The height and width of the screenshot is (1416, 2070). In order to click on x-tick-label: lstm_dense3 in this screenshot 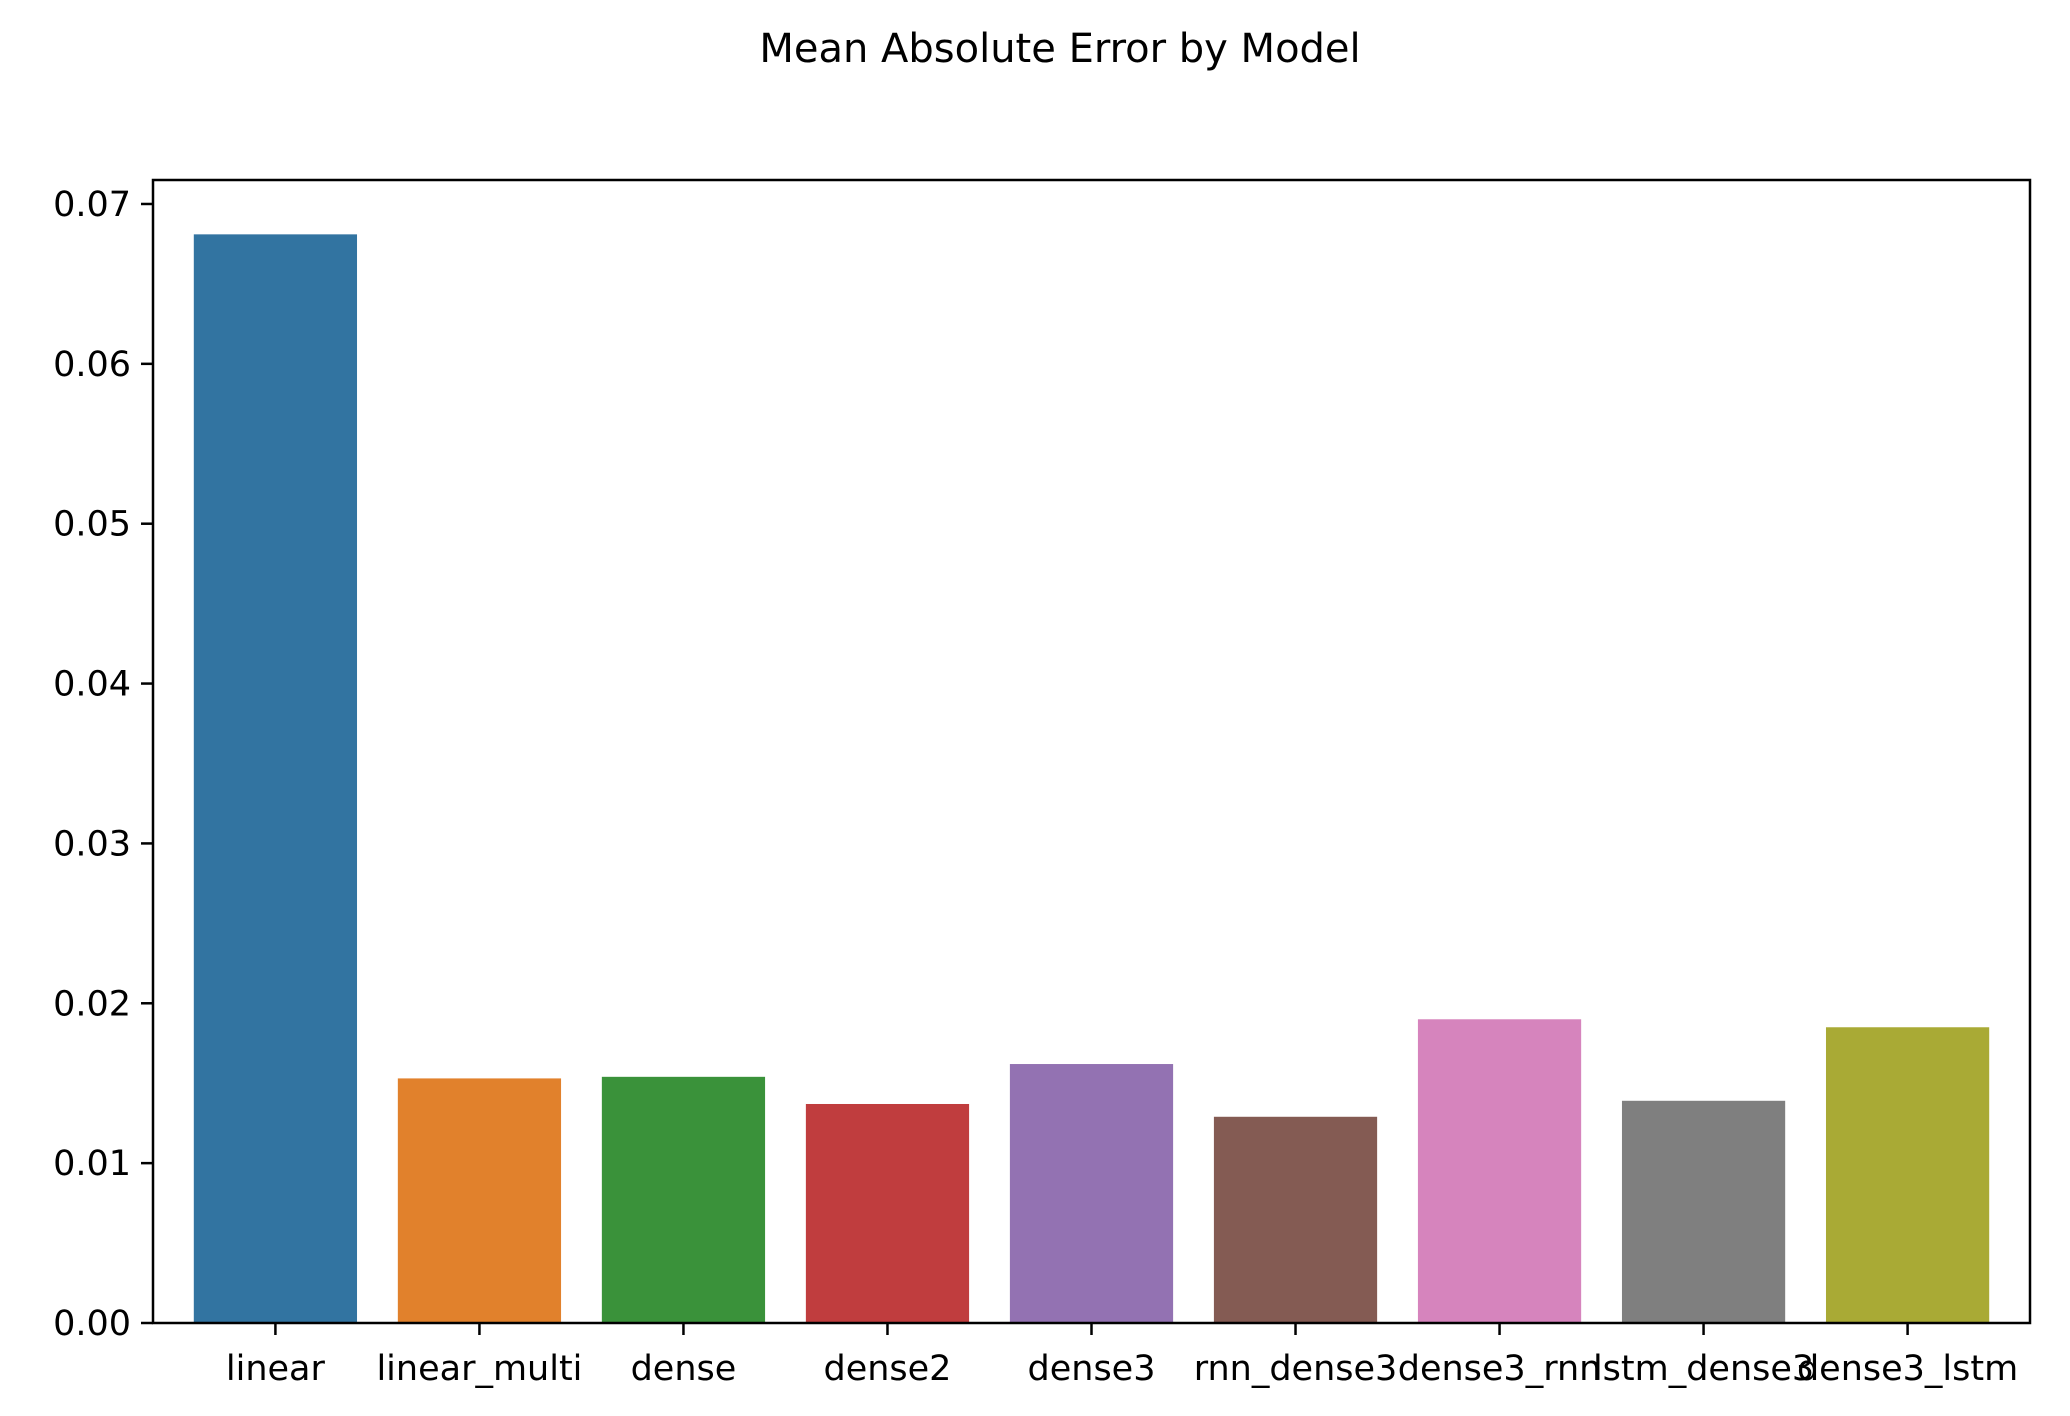, I will do `click(1703, 1369)`.